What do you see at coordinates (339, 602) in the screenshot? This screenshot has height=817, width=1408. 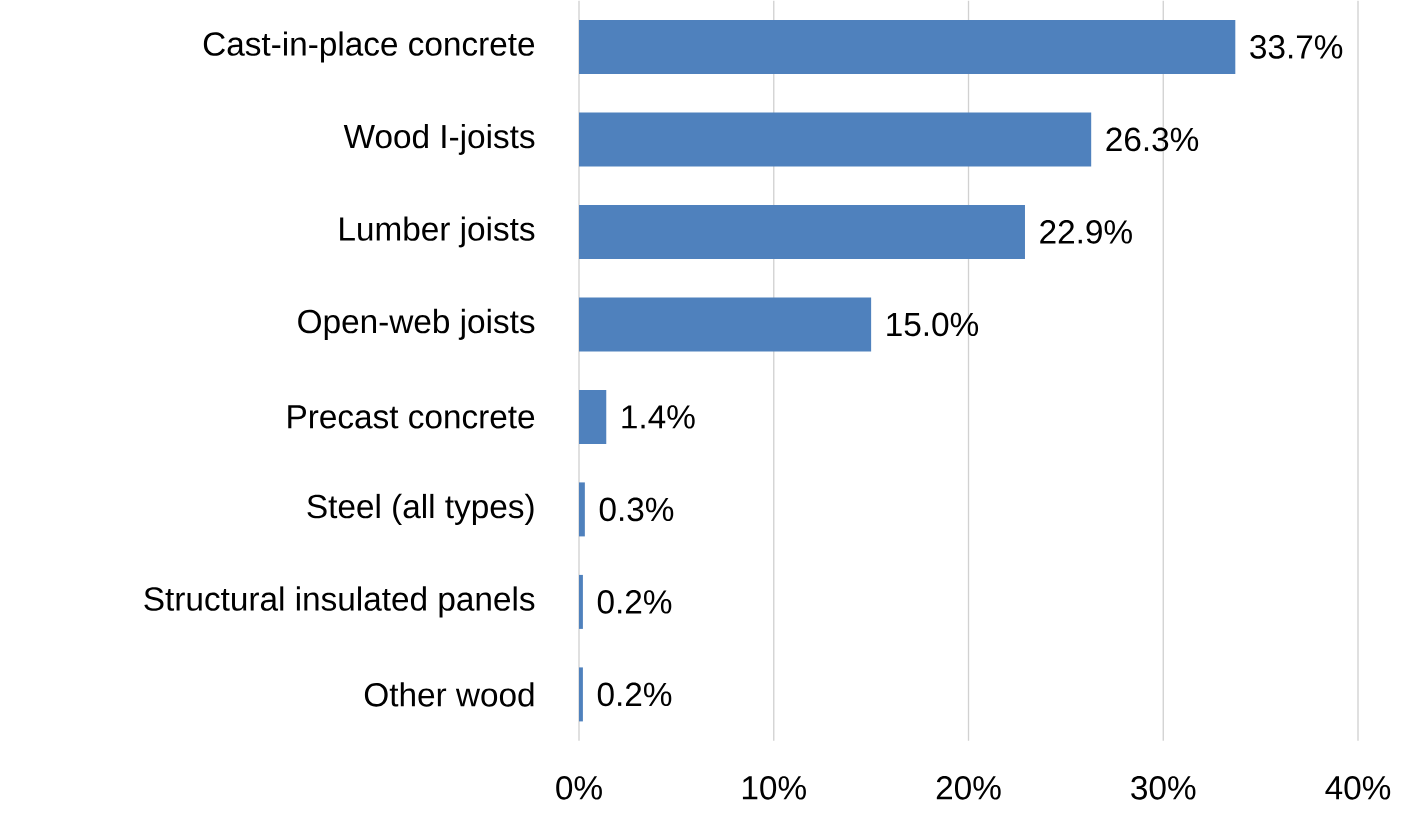 I see `y-tick-label: Structural insulated panels` at bounding box center [339, 602].